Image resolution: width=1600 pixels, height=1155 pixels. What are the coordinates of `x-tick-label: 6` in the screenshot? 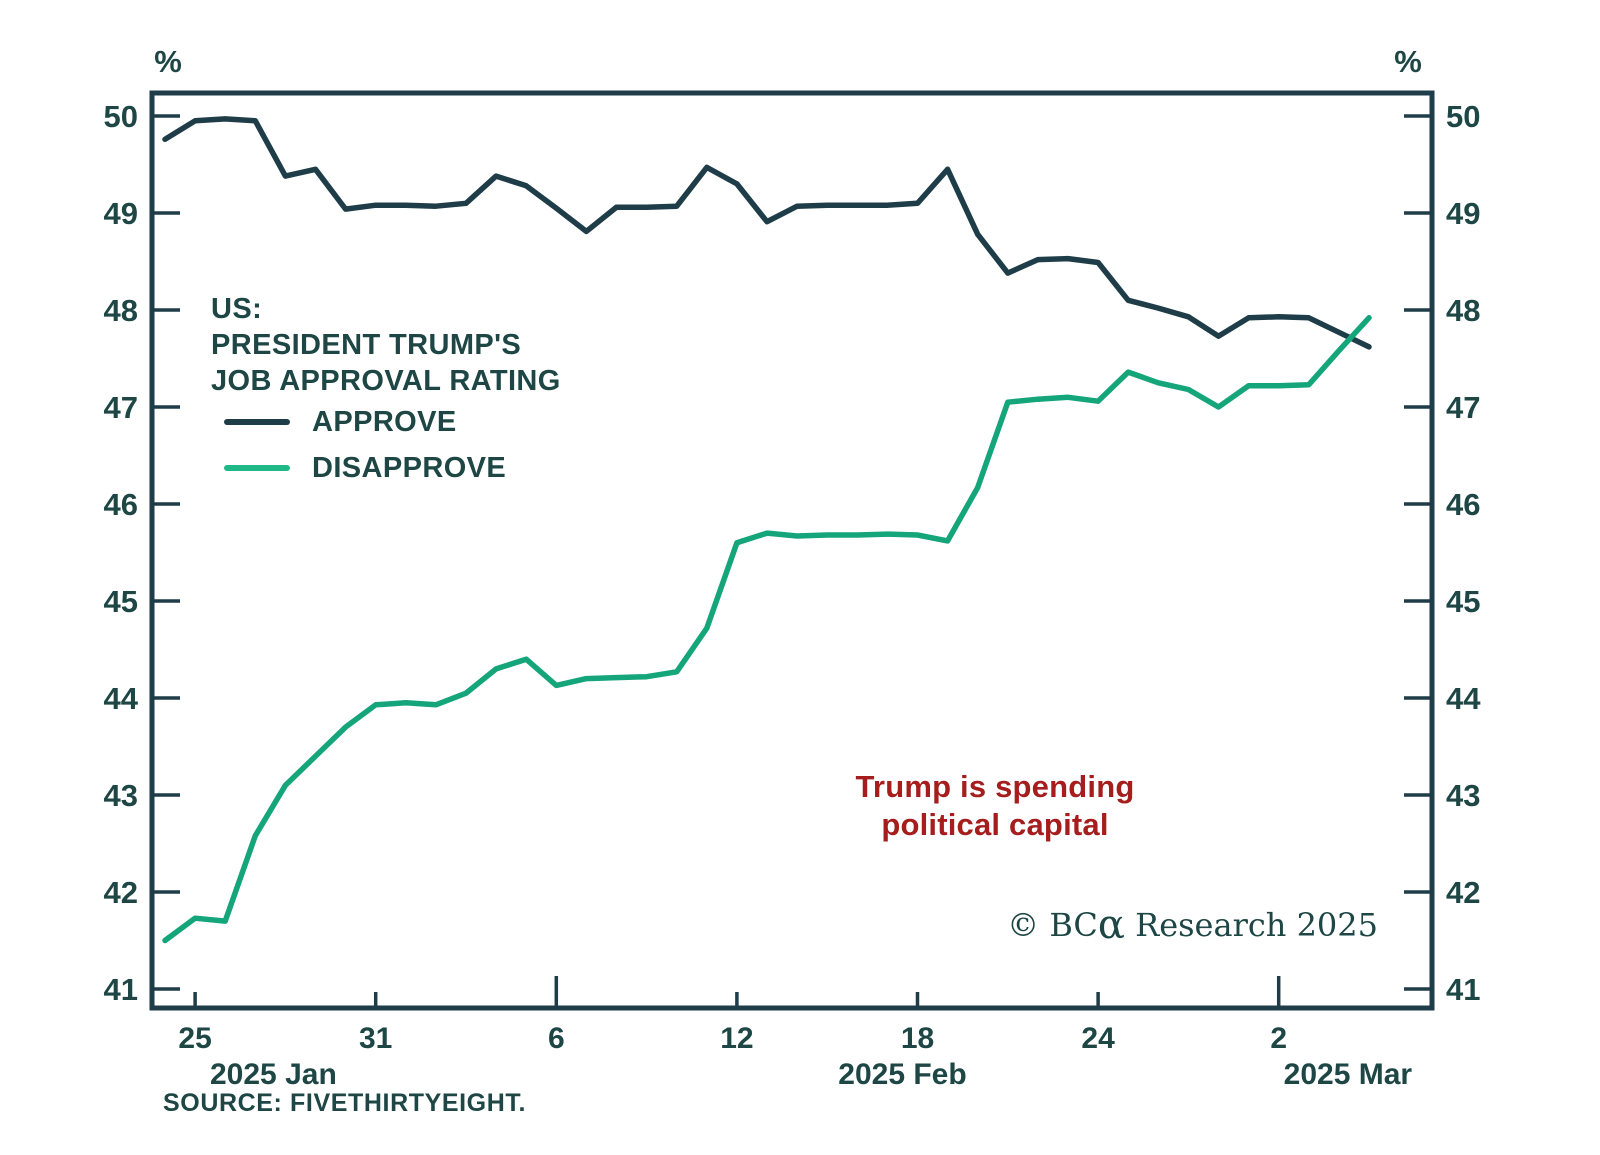 It's located at (556, 1038).